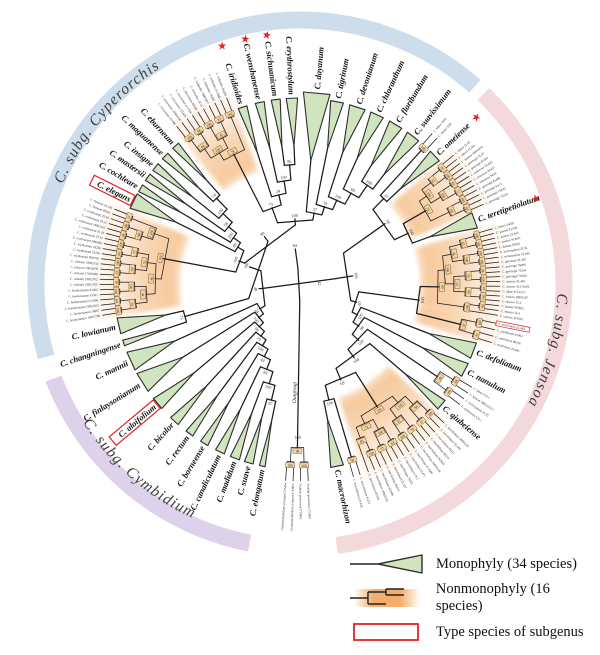 Image resolution: width=600 pixels, height=655 pixels. What do you see at coordinates (112, 370) in the screenshot?
I see `species-label: C. mannii` at bounding box center [112, 370].